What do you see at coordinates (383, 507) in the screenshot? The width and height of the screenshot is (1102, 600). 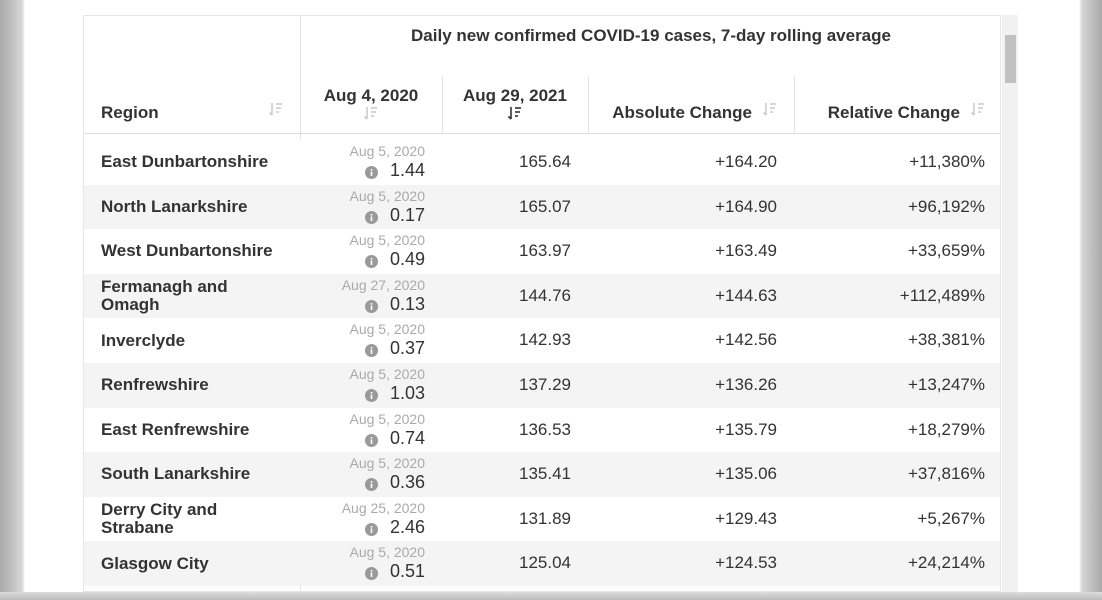 I see `start-date: Aug 25, 2020` at bounding box center [383, 507].